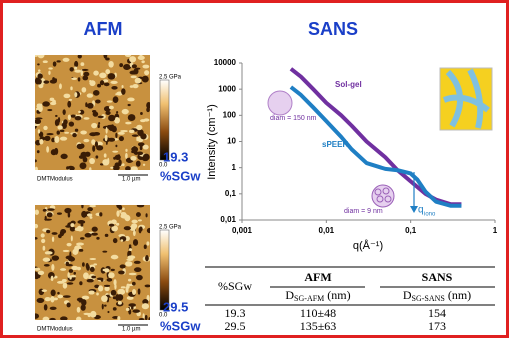 The height and width of the screenshot is (338, 509). What do you see at coordinates (175, 306) in the screenshot?
I see `sgw-value: 29.5` at bounding box center [175, 306].